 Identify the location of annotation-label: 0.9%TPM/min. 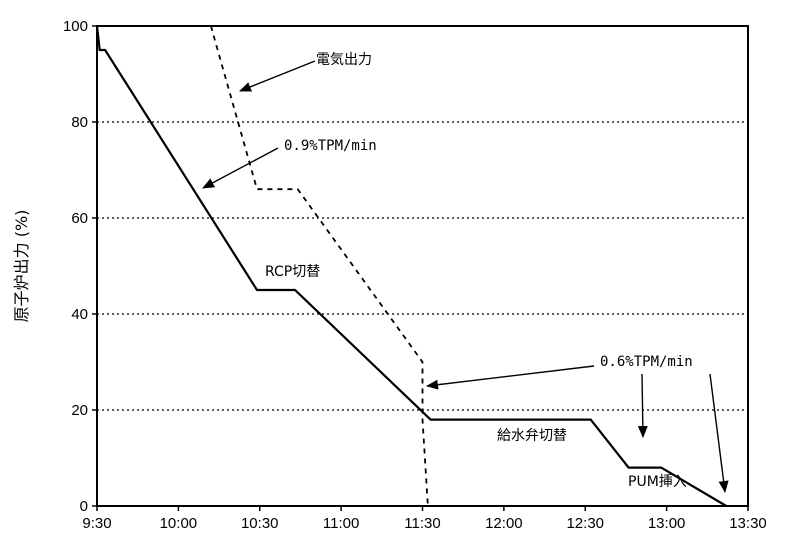
(330, 146).